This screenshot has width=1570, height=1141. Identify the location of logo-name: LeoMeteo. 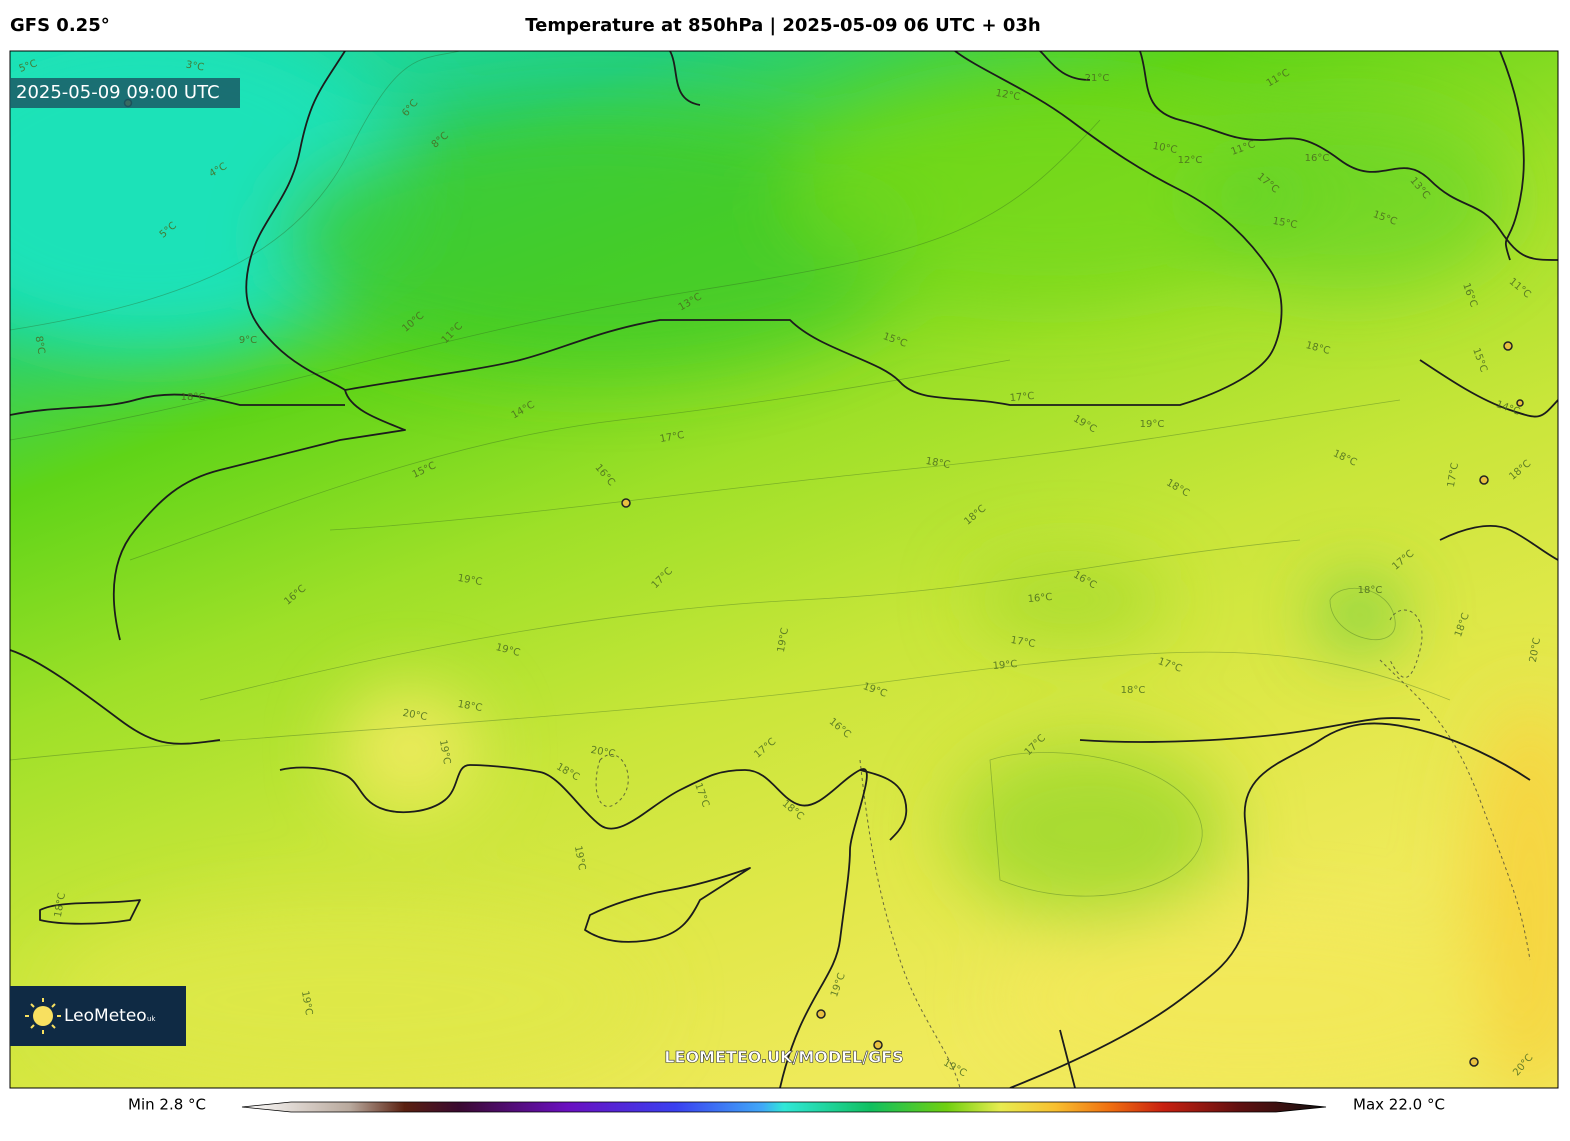
(105, 1016).